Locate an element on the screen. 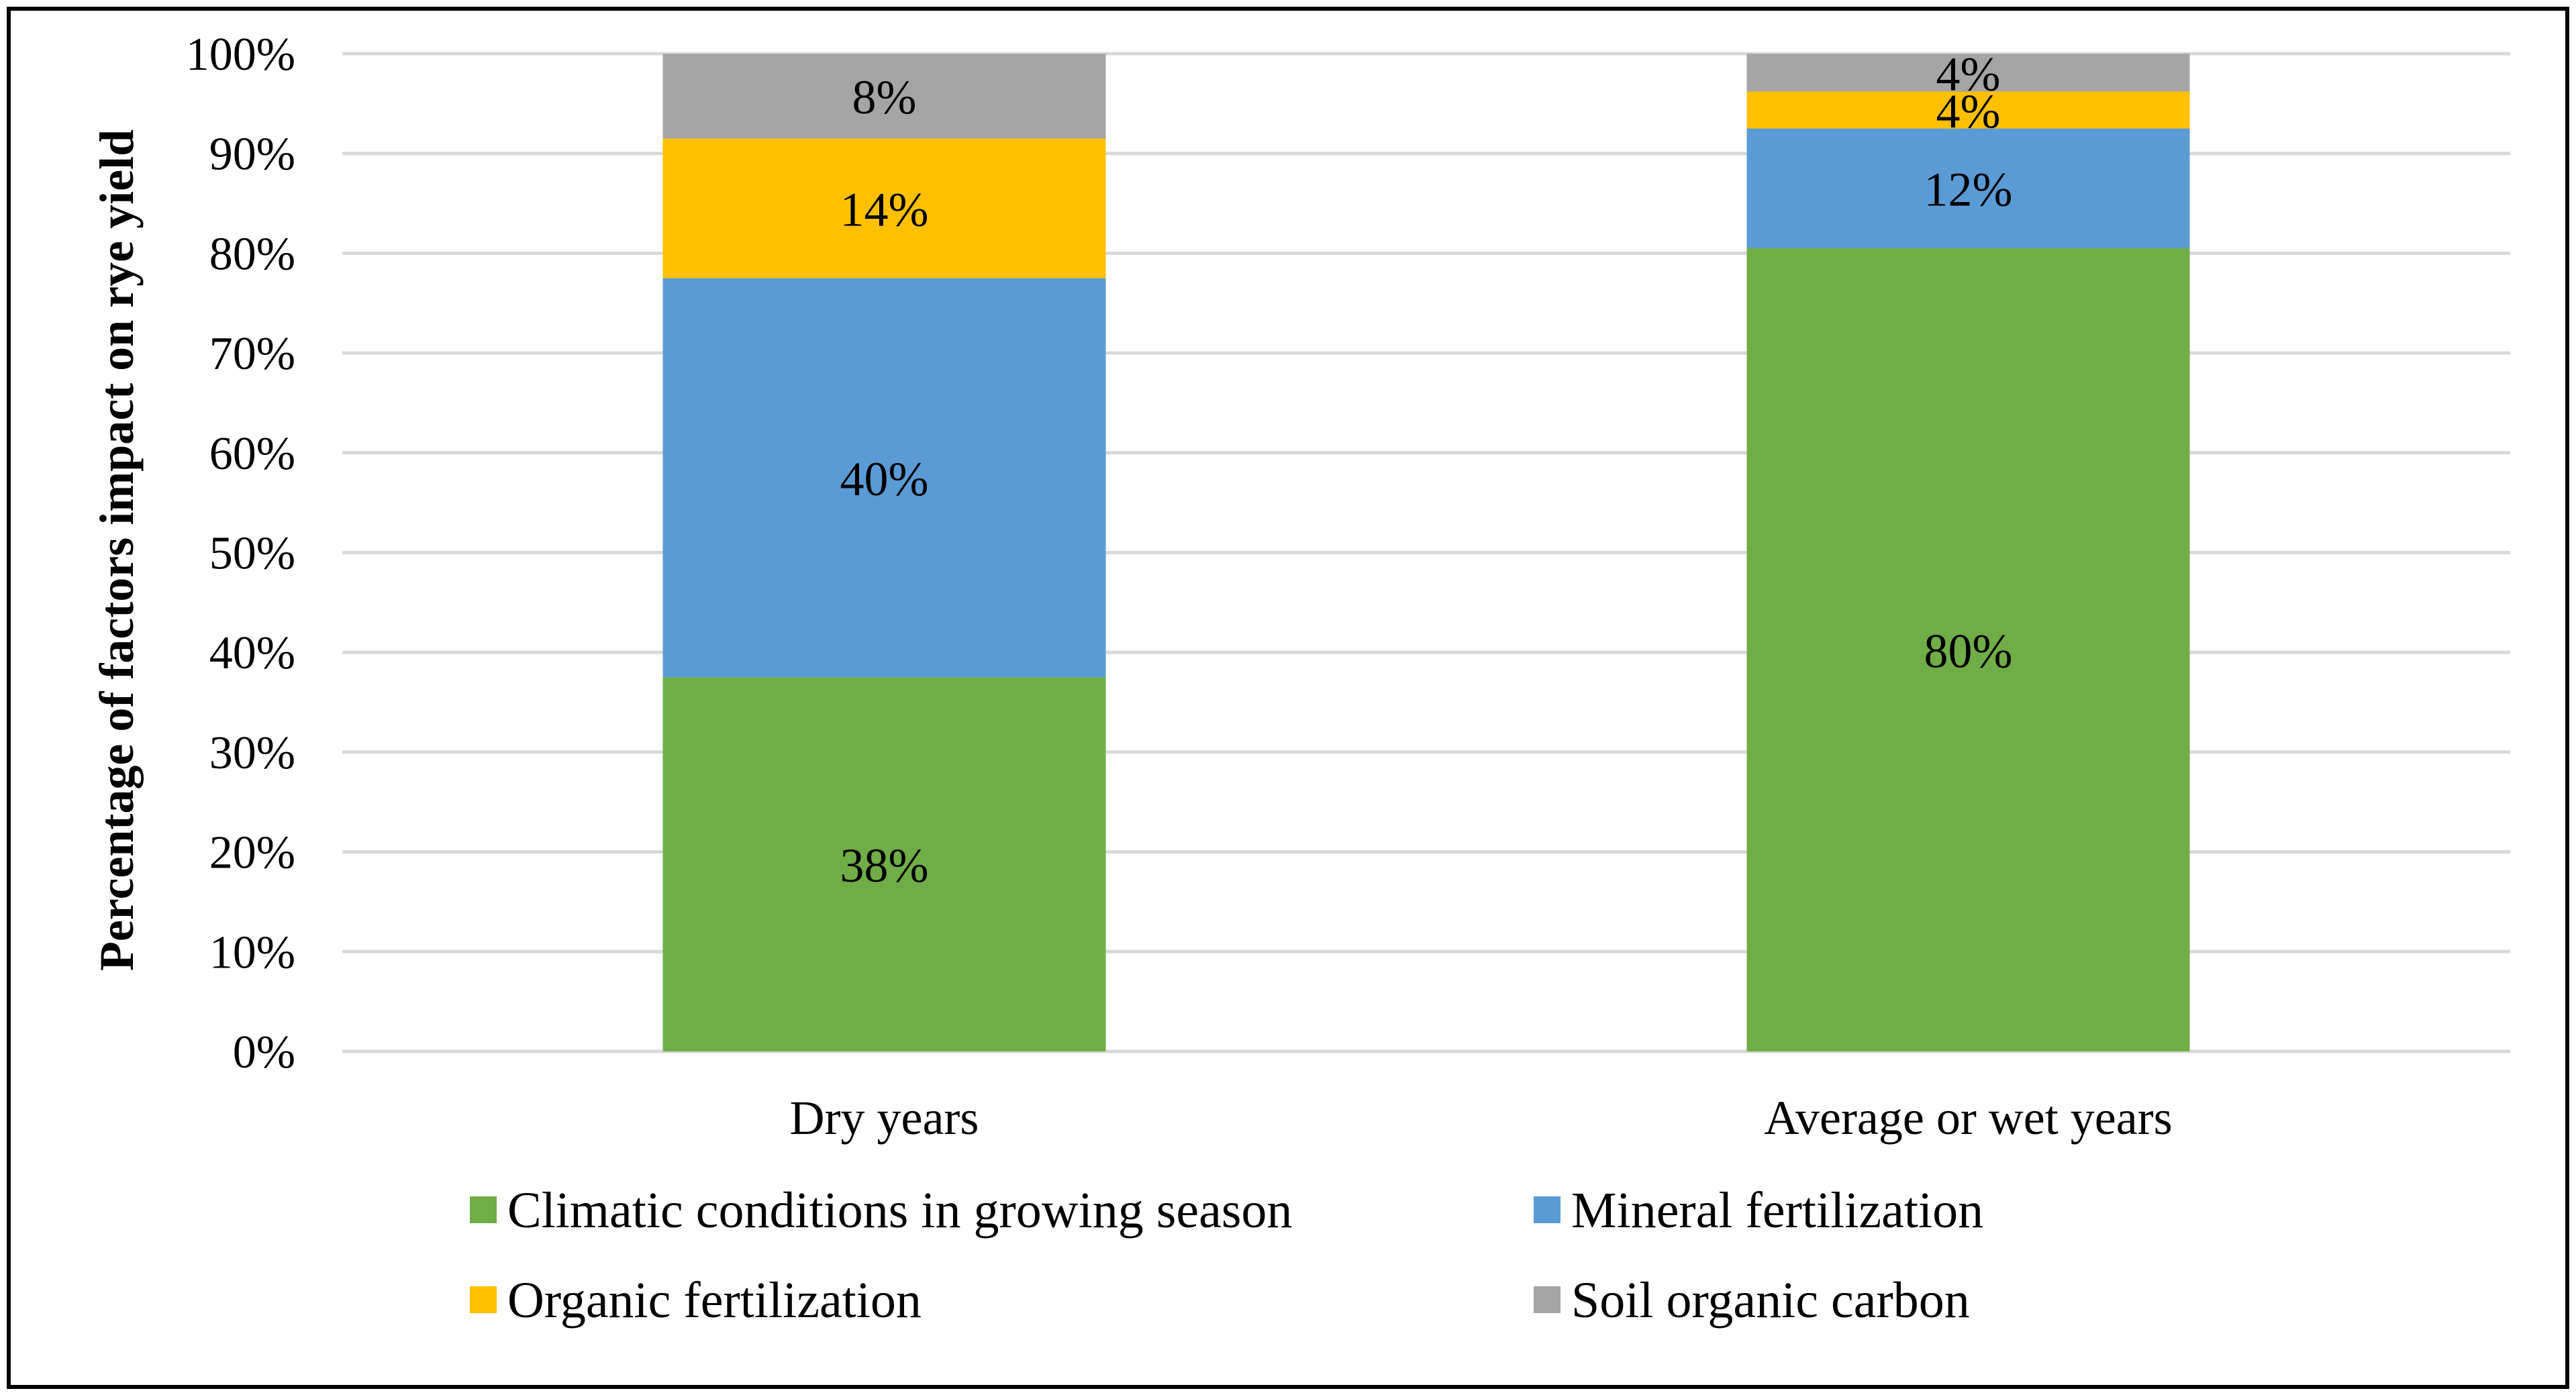 The height and width of the screenshot is (1397, 2576). data-label: 8% is located at coordinates (884, 97).